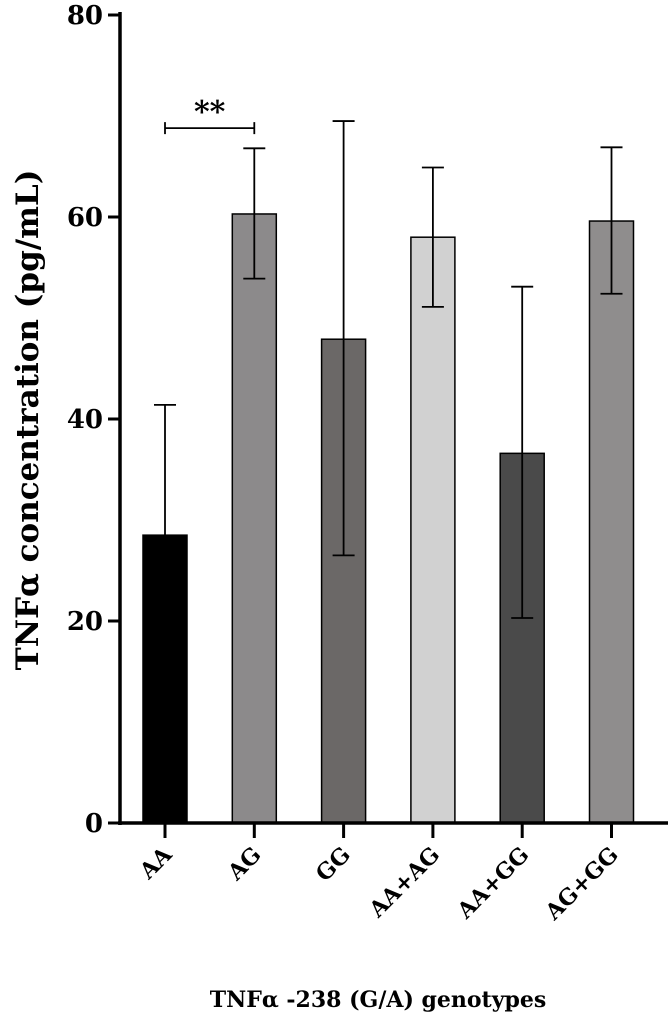  What do you see at coordinates (378, 1000) in the screenshot?
I see `x-axis-title: TNFα -238 (G/A) genotypes` at bounding box center [378, 1000].